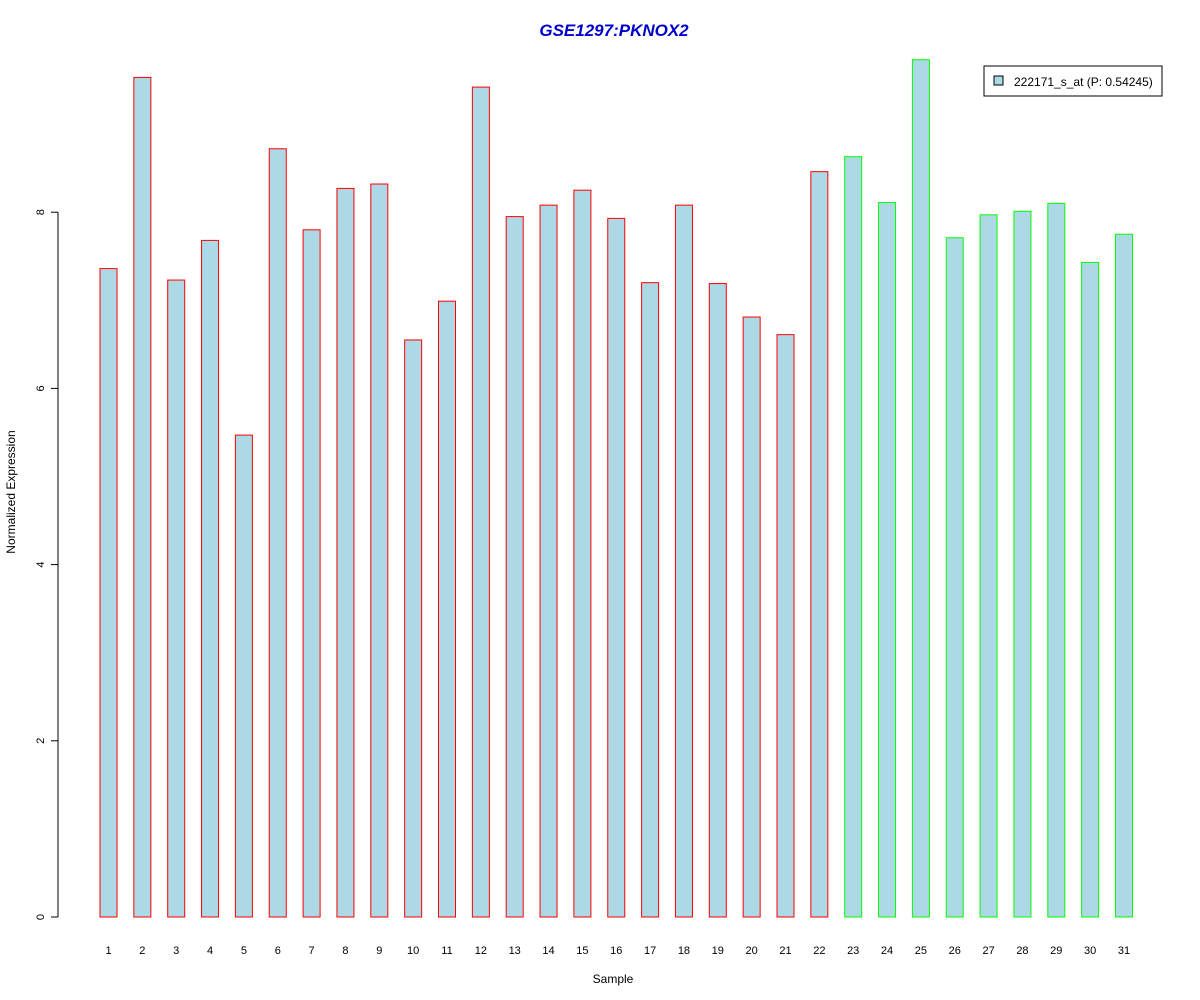 This screenshot has height=1000, width=1200. I want to click on x-tick-label: 25, so click(921, 951).